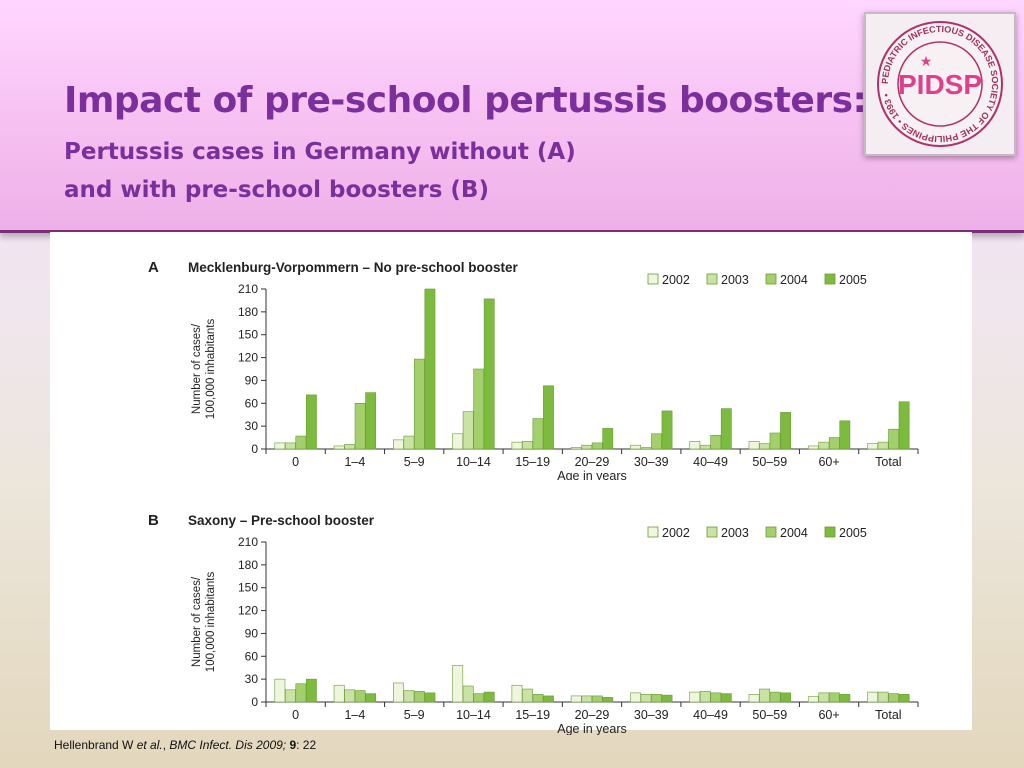  What do you see at coordinates (828, 715) in the screenshot?
I see `x-tick-label: 60+` at bounding box center [828, 715].